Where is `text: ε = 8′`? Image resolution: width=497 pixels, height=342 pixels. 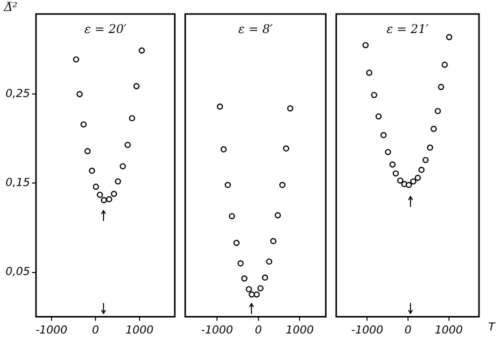
text: ε = 8′ is located at coordinates (256, 29).